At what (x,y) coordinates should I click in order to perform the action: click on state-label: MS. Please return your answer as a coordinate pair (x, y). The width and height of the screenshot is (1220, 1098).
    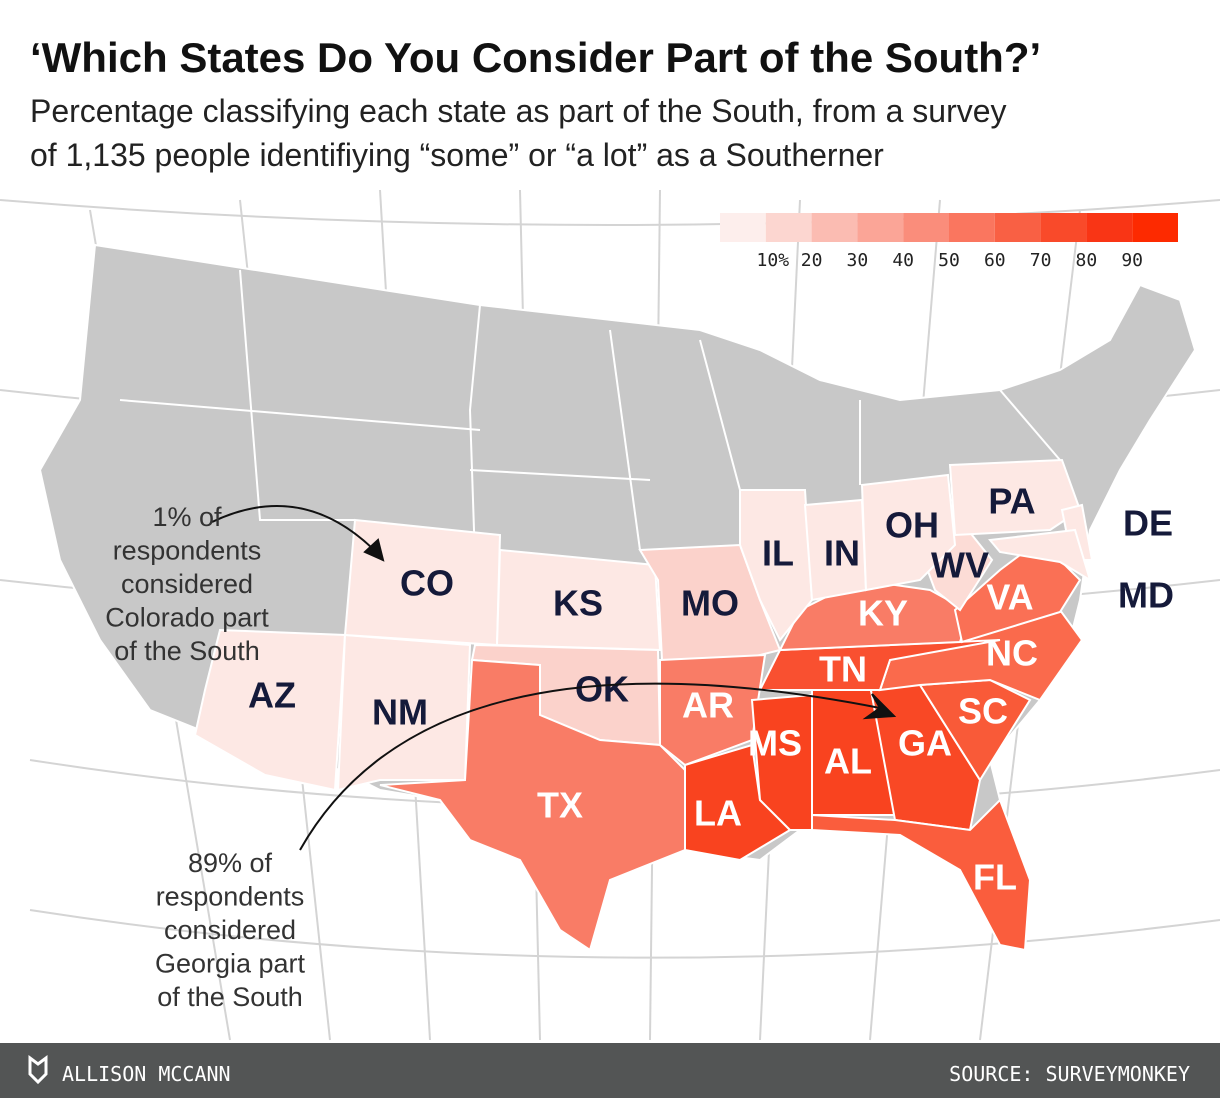
    Looking at the image, I should click on (775, 743).